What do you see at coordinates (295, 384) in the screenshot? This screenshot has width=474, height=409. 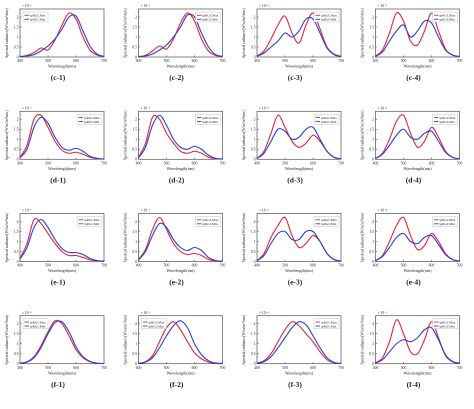 I see `panel-label: (f-3)` at bounding box center [295, 384].